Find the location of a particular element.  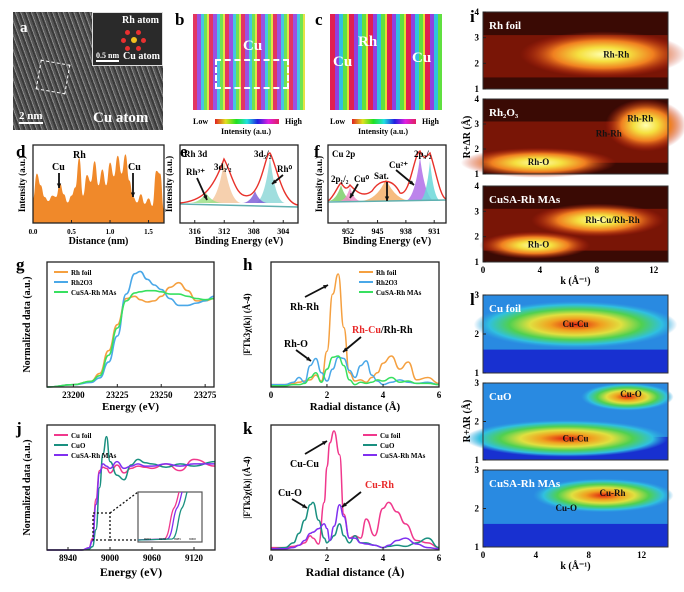

d-xlabel: Distance (nm) is located at coordinates (99, 241).